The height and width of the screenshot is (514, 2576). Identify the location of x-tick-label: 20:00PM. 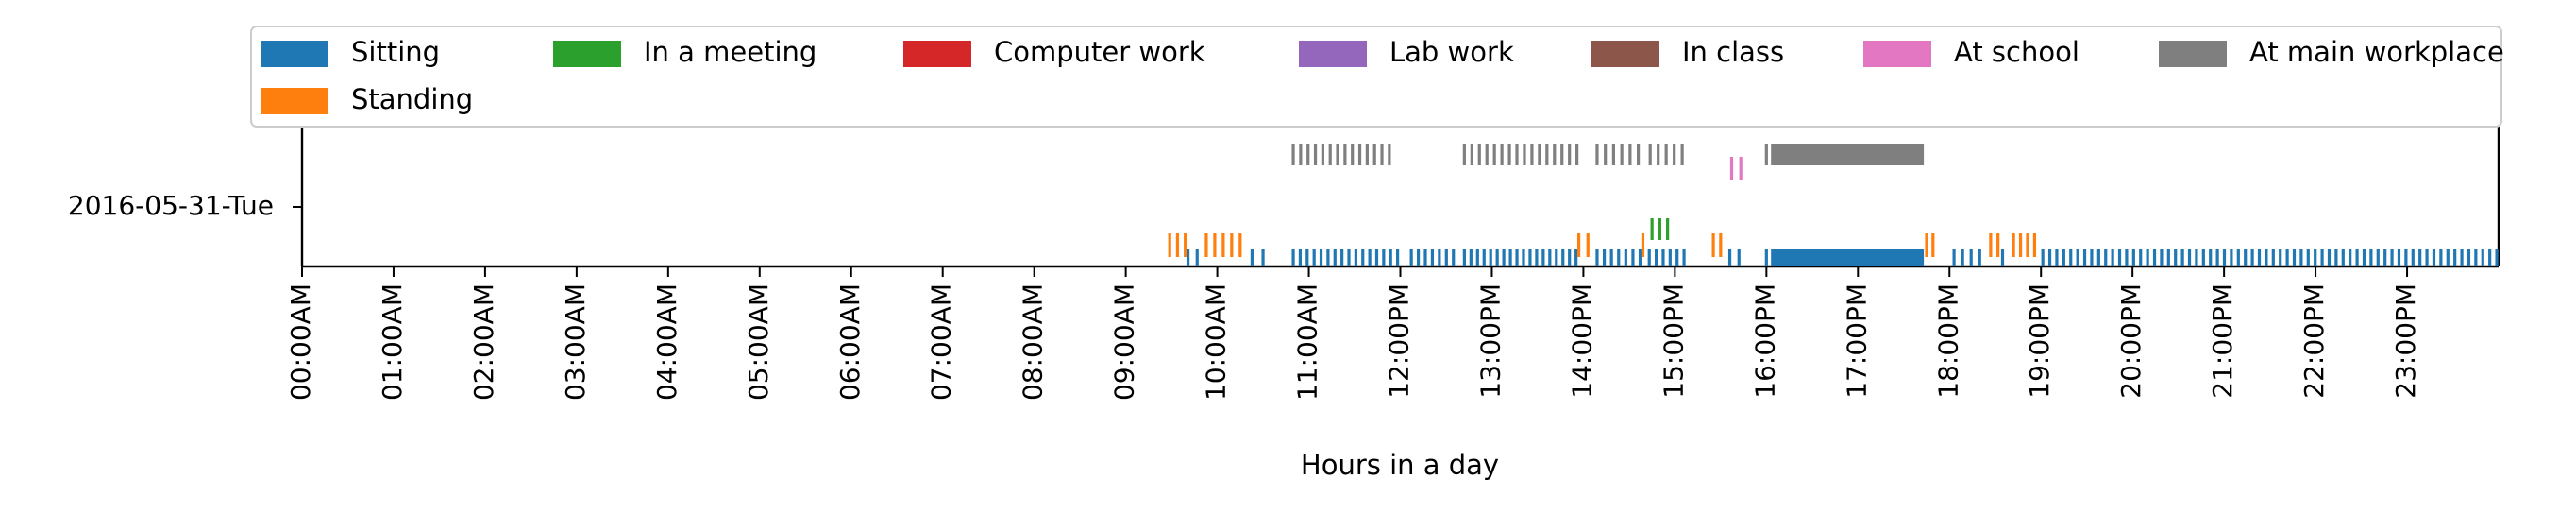
(2131, 341).